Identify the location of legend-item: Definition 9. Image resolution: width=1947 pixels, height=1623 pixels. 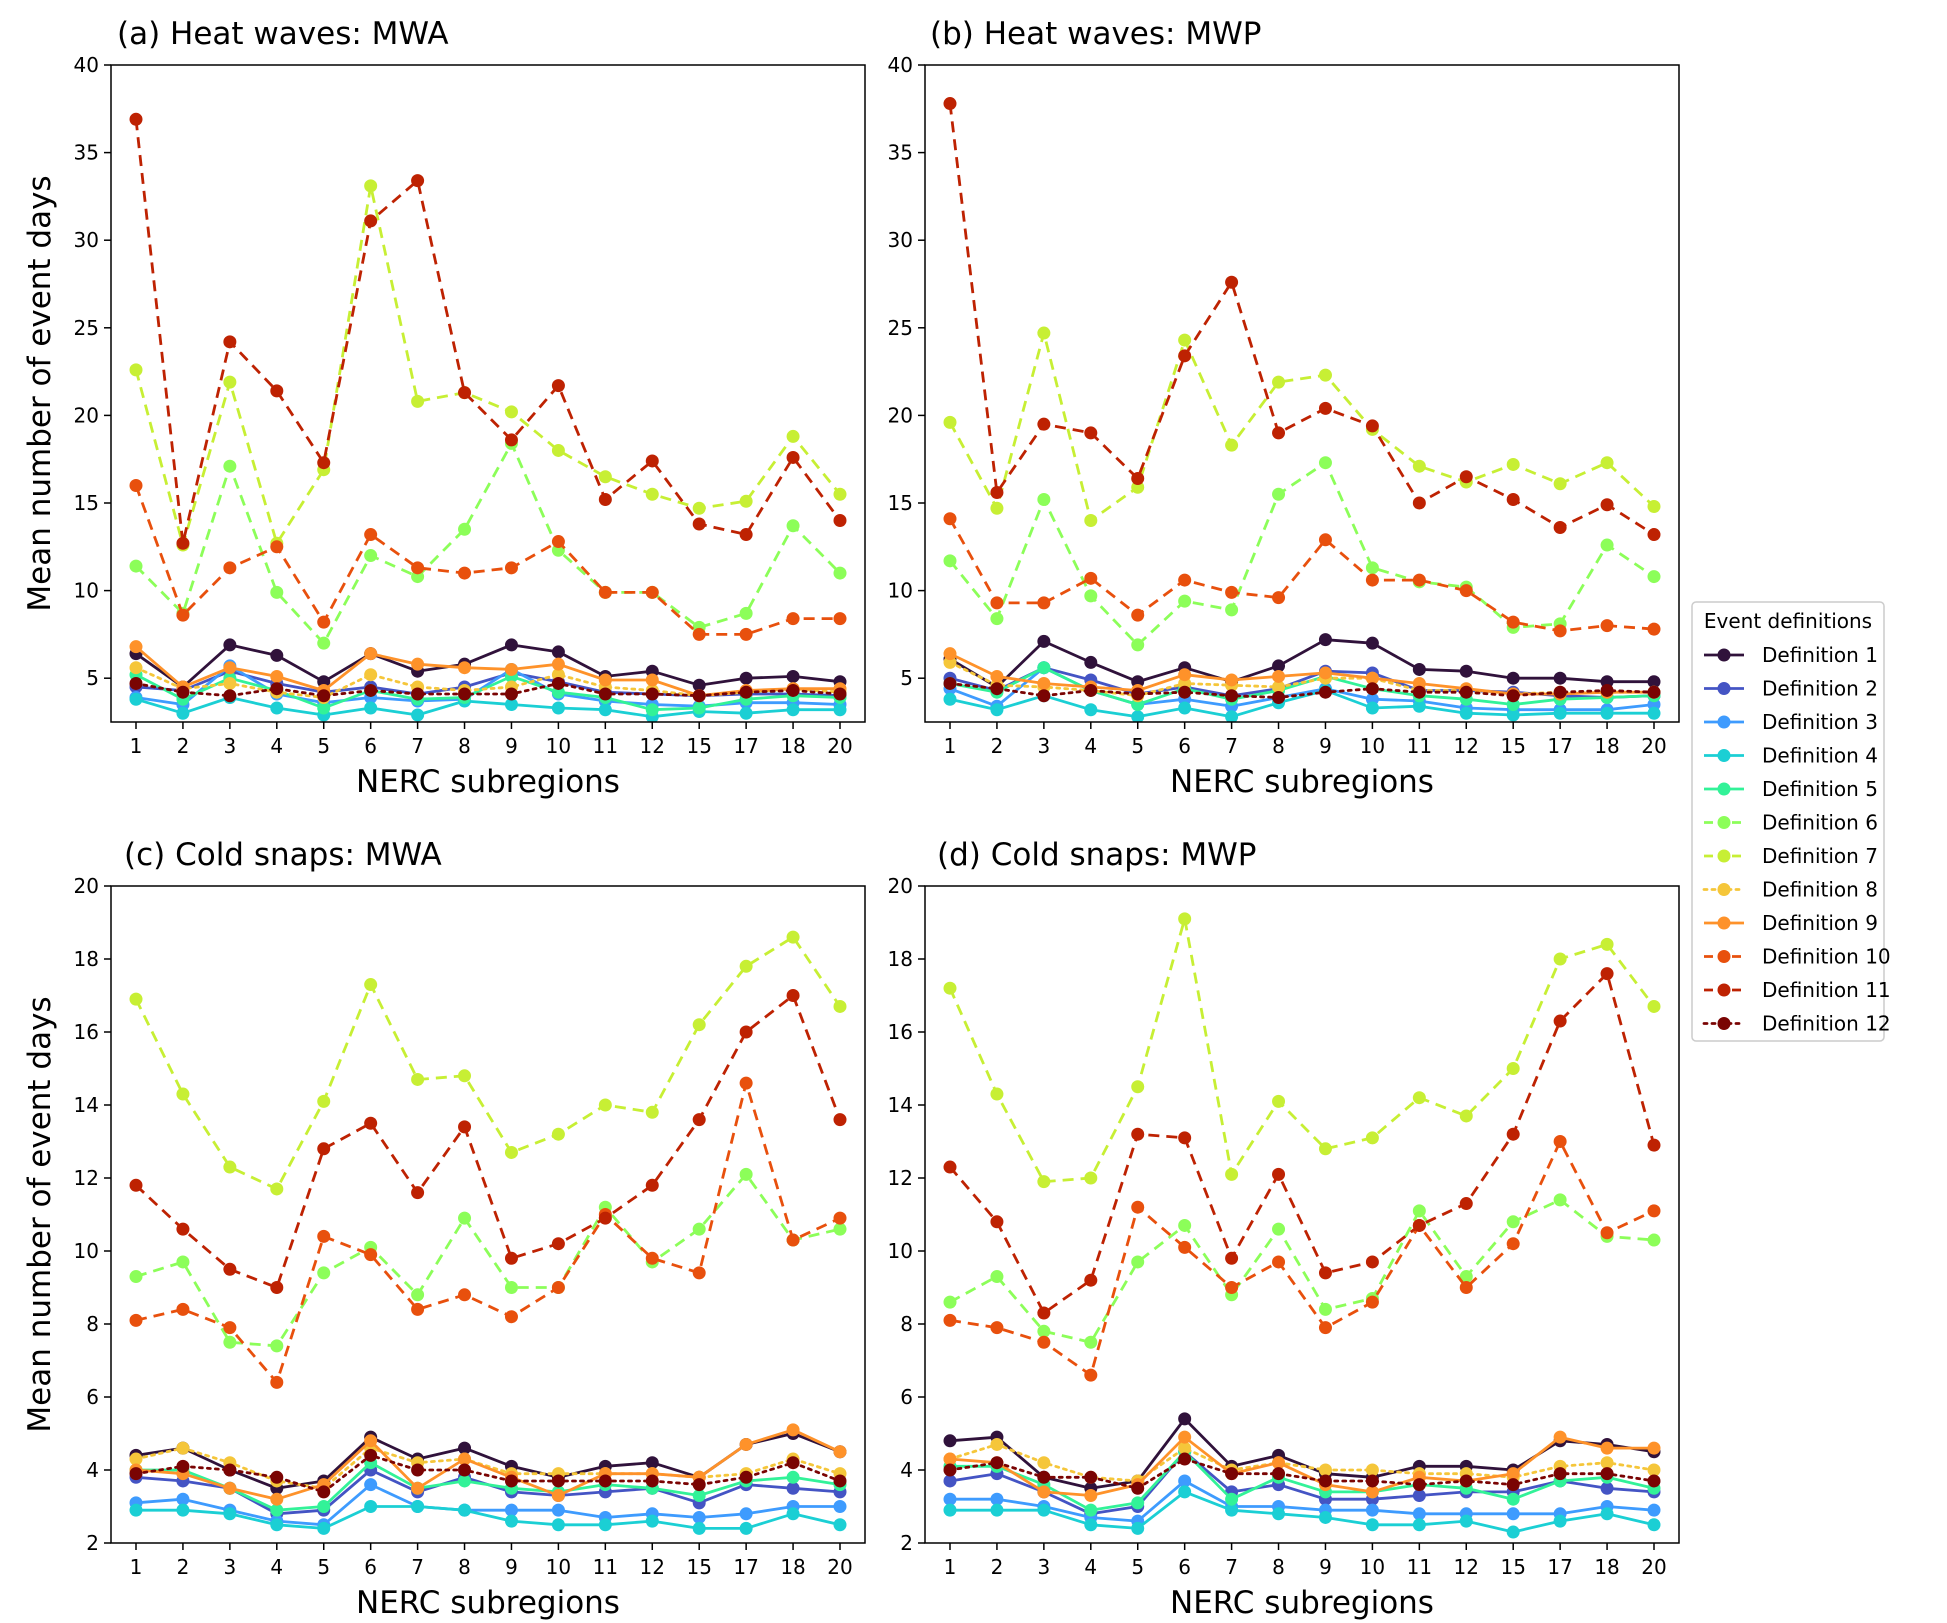
(1791, 923).